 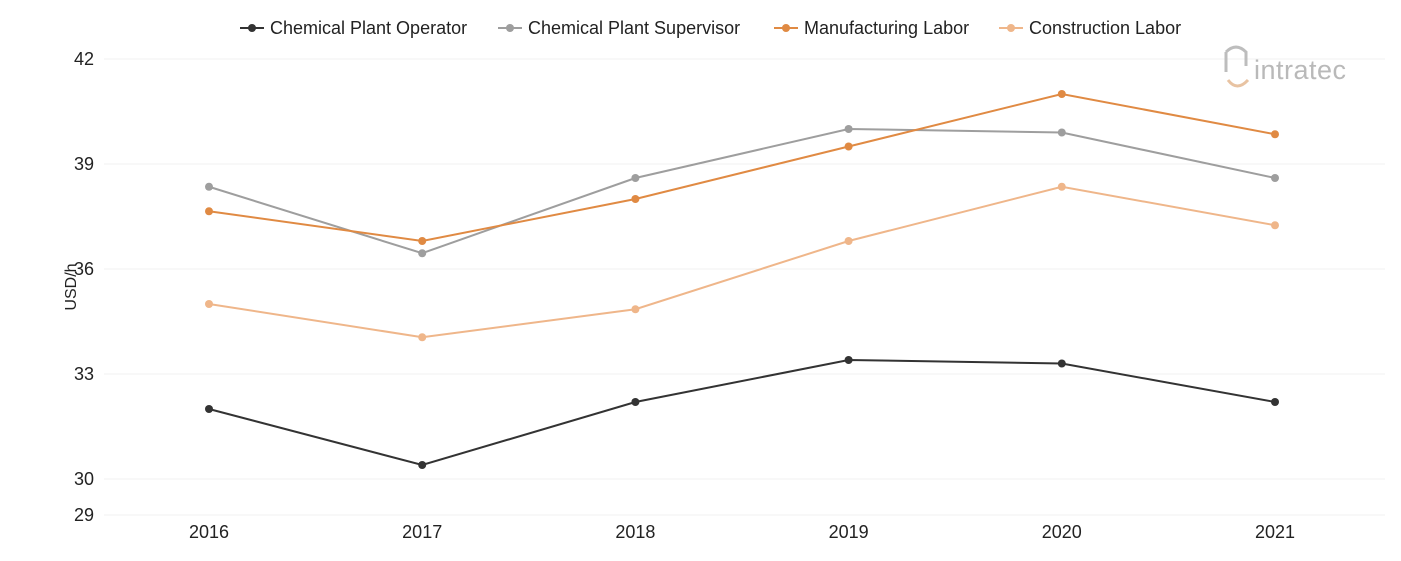 I want to click on logo-text: intratec, so click(x=1300, y=69).